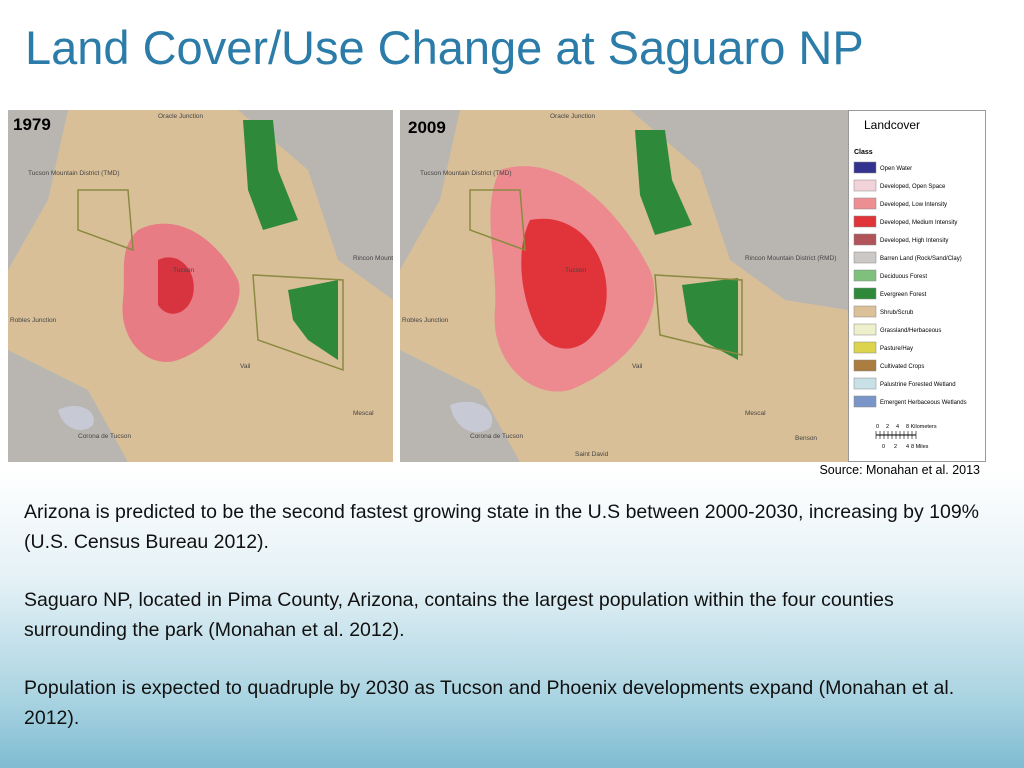  I want to click on scale-label: 8 Miles, so click(920, 447).